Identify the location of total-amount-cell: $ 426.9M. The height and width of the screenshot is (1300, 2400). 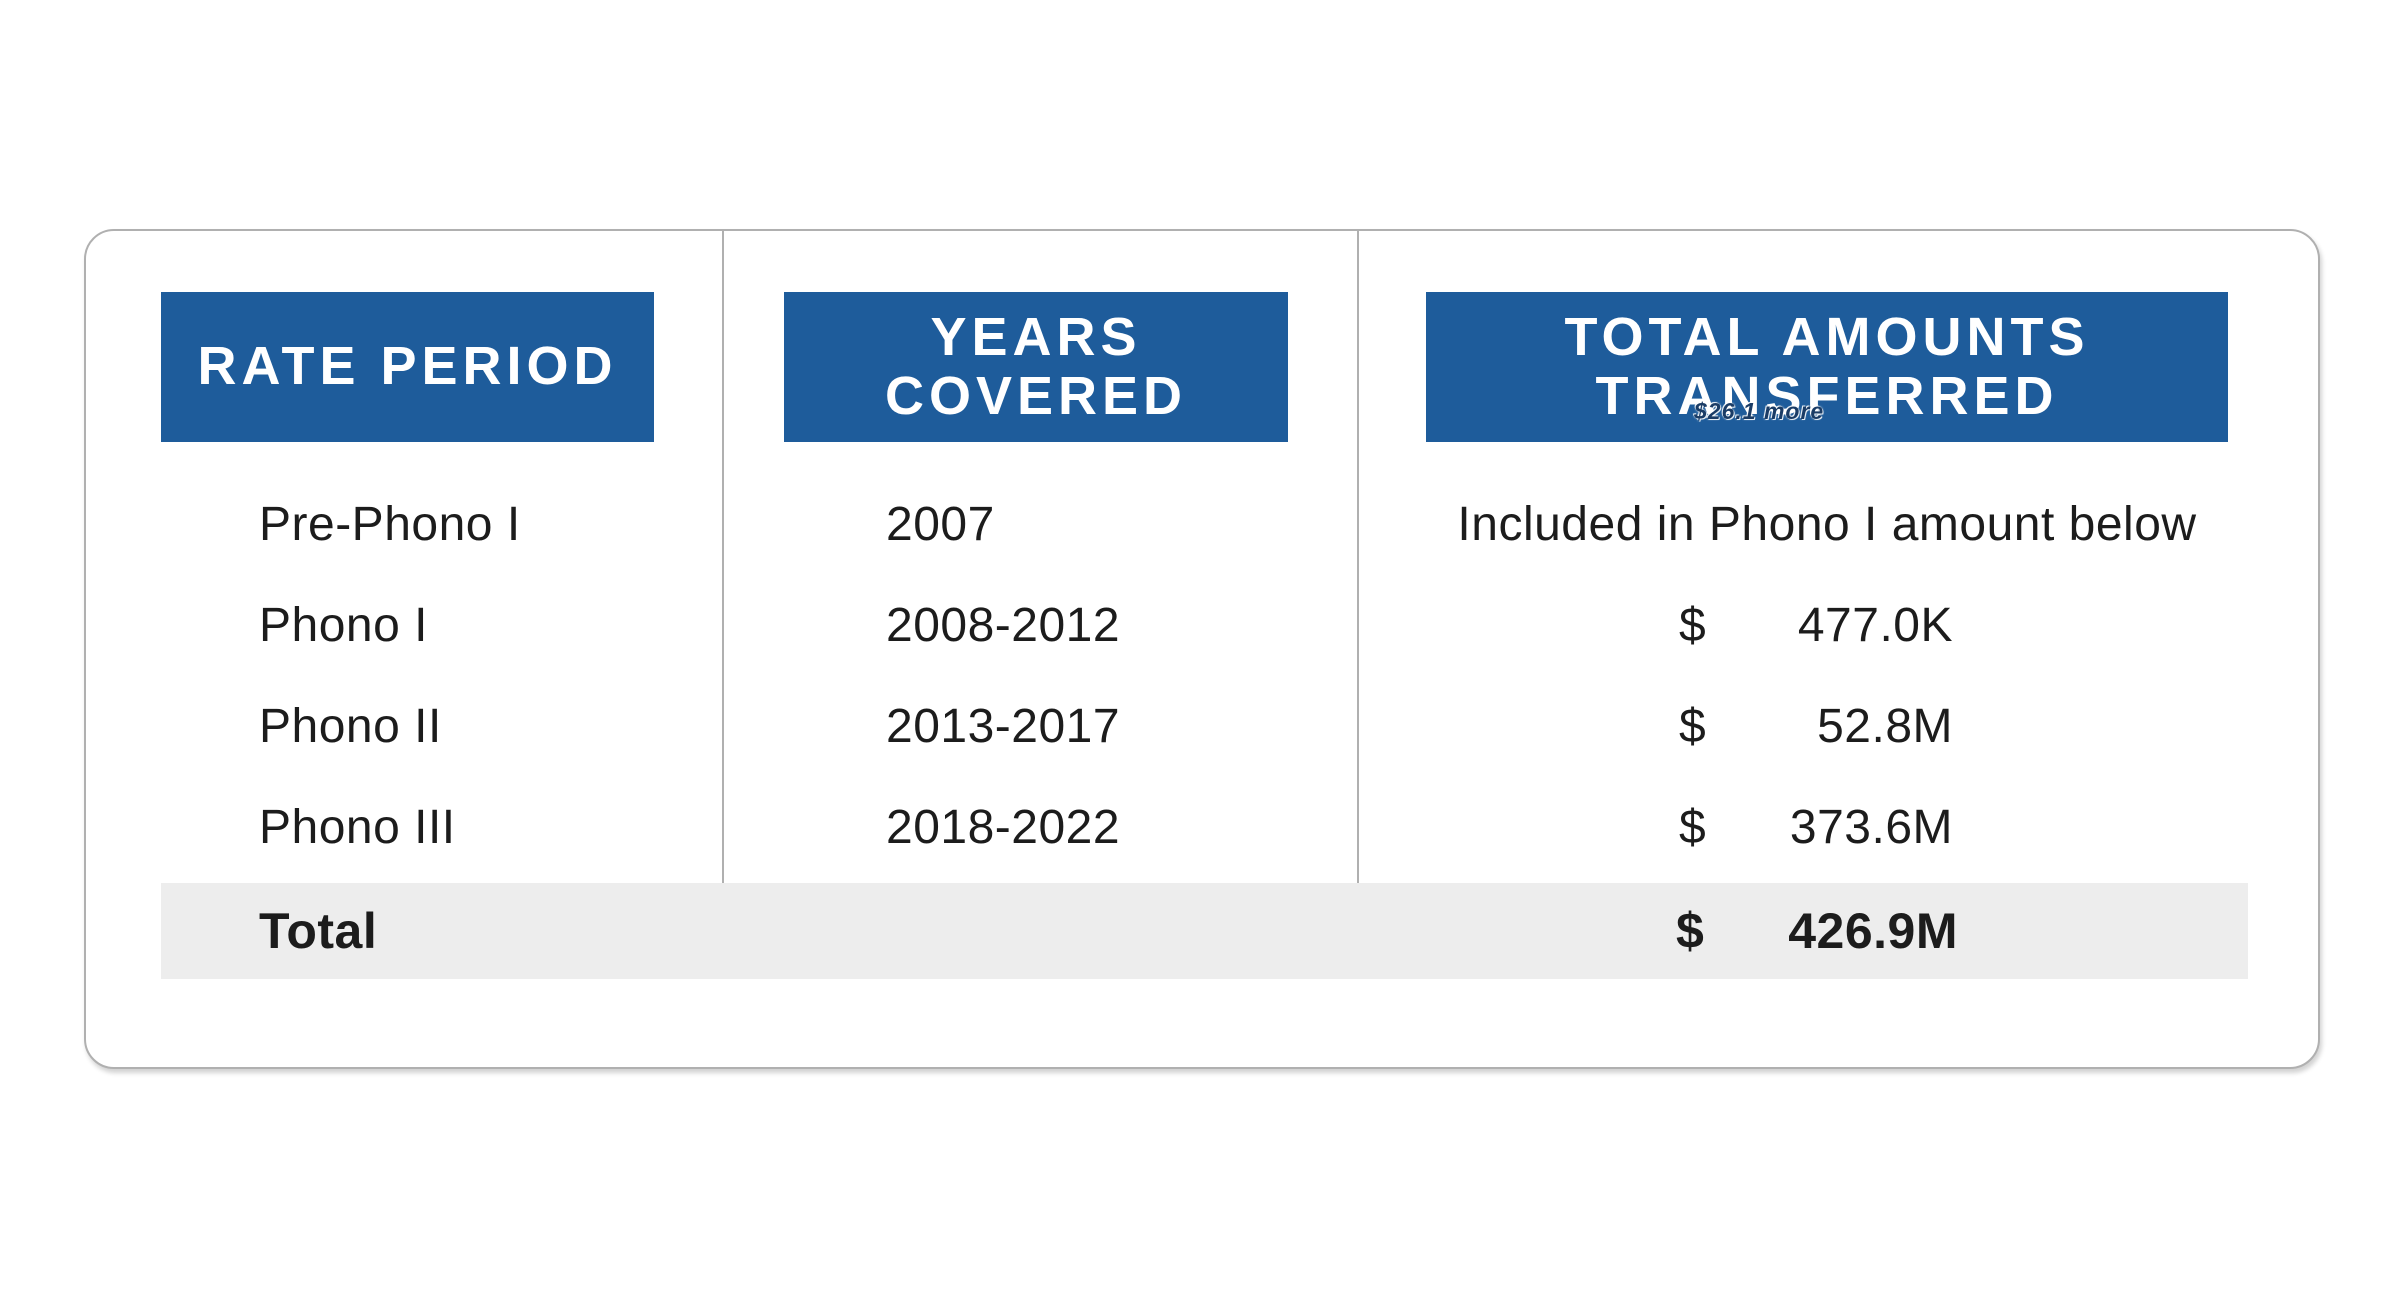
(1817, 931).